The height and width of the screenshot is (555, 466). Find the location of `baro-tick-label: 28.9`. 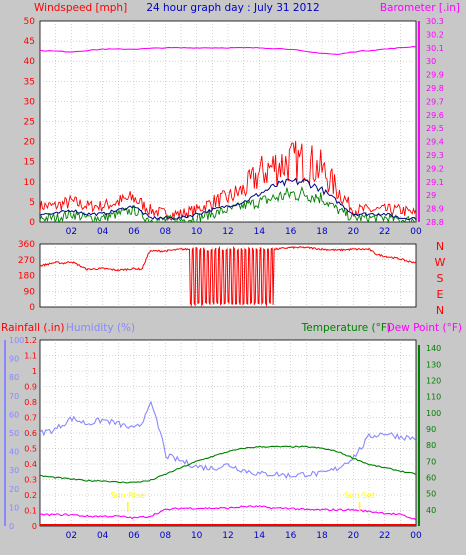

baro-tick-label: 28.9 is located at coordinates (435, 209).